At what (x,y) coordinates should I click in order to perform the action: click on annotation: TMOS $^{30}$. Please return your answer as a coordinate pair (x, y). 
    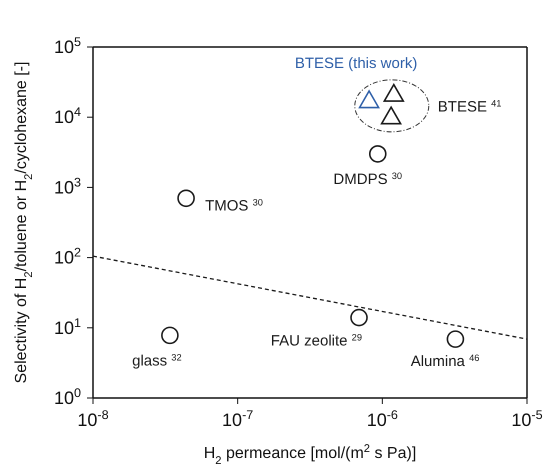
    Looking at the image, I should click on (234, 205).